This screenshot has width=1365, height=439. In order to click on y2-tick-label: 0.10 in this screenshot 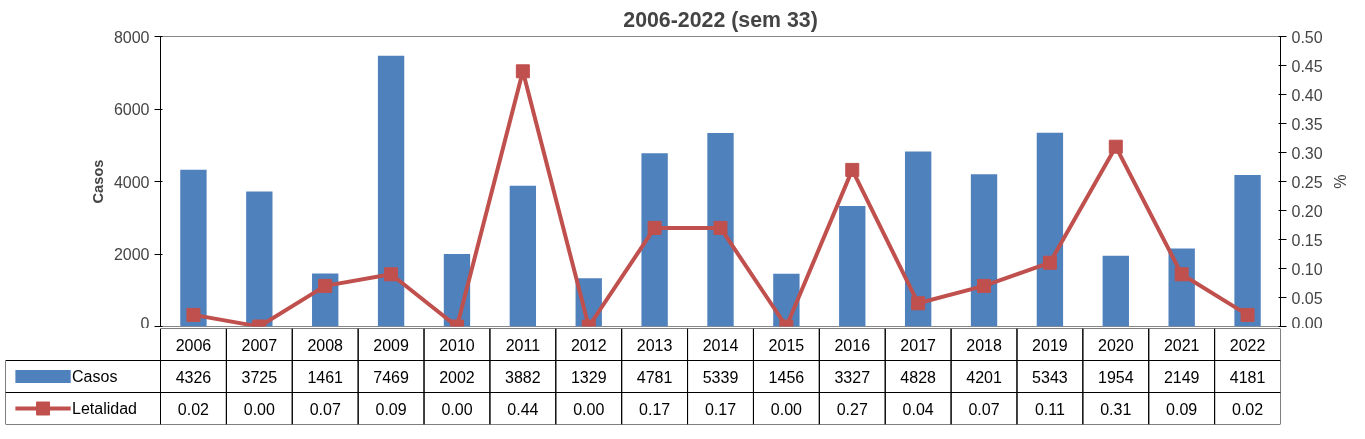, I will do `click(1307, 269)`.